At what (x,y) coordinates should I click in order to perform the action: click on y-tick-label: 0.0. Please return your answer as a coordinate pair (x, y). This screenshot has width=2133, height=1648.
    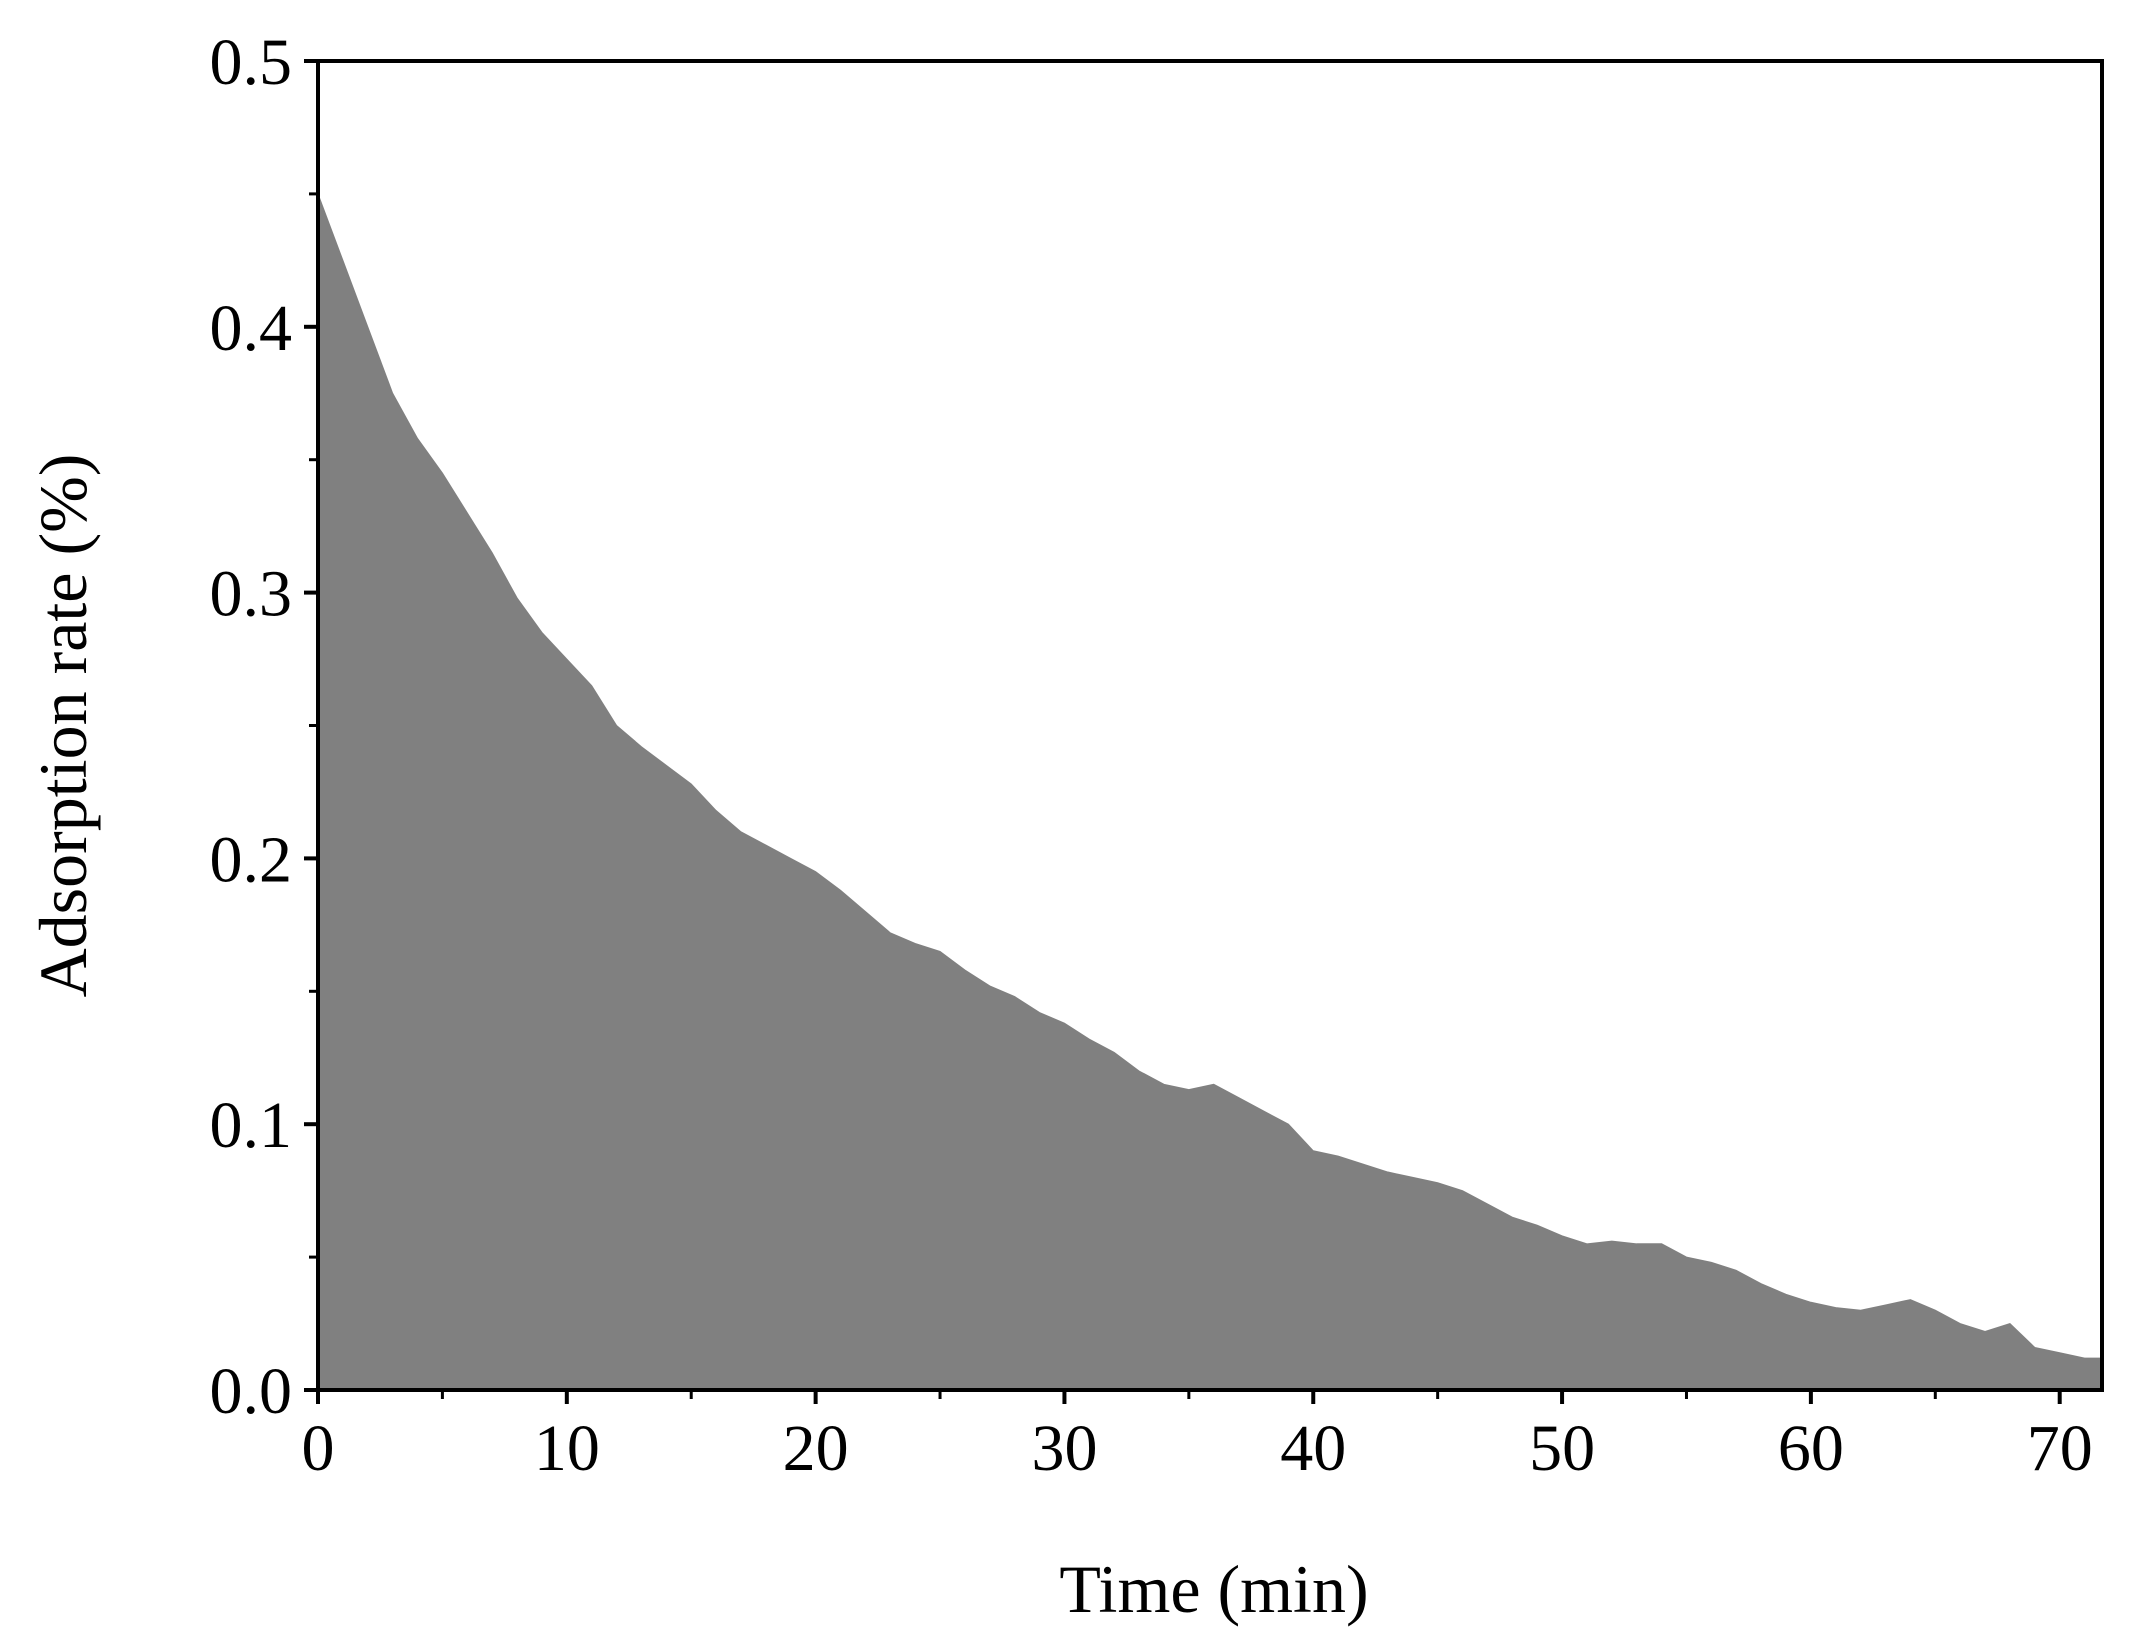
    Looking at the image, I should click on (251, 1391).